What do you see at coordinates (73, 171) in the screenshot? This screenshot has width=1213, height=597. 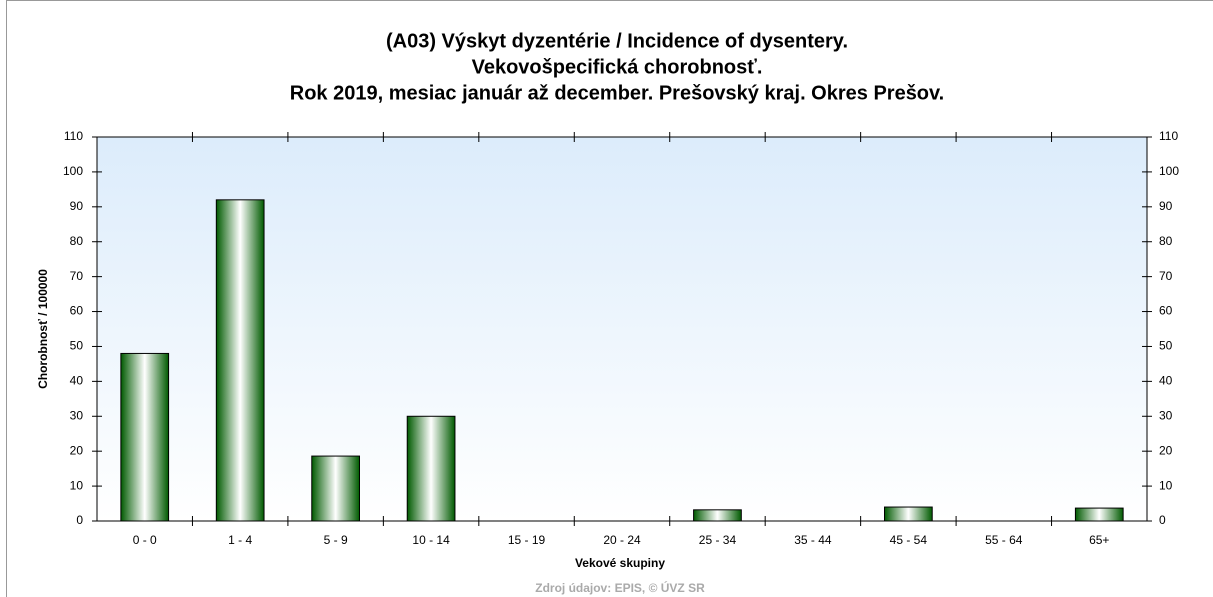 I see `y-tick-label: 100` at bounding box center [73, 171].